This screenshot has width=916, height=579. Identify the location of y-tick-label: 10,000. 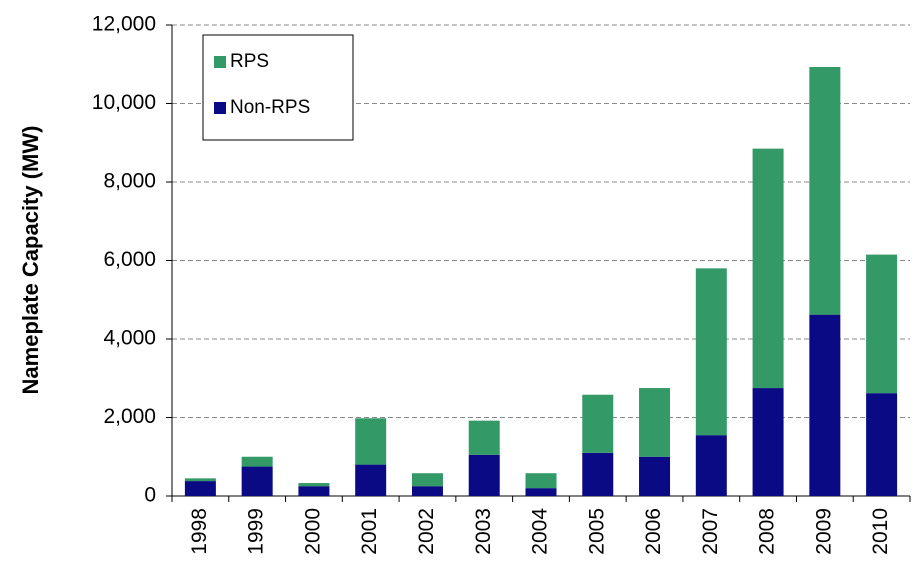
(124, 102).